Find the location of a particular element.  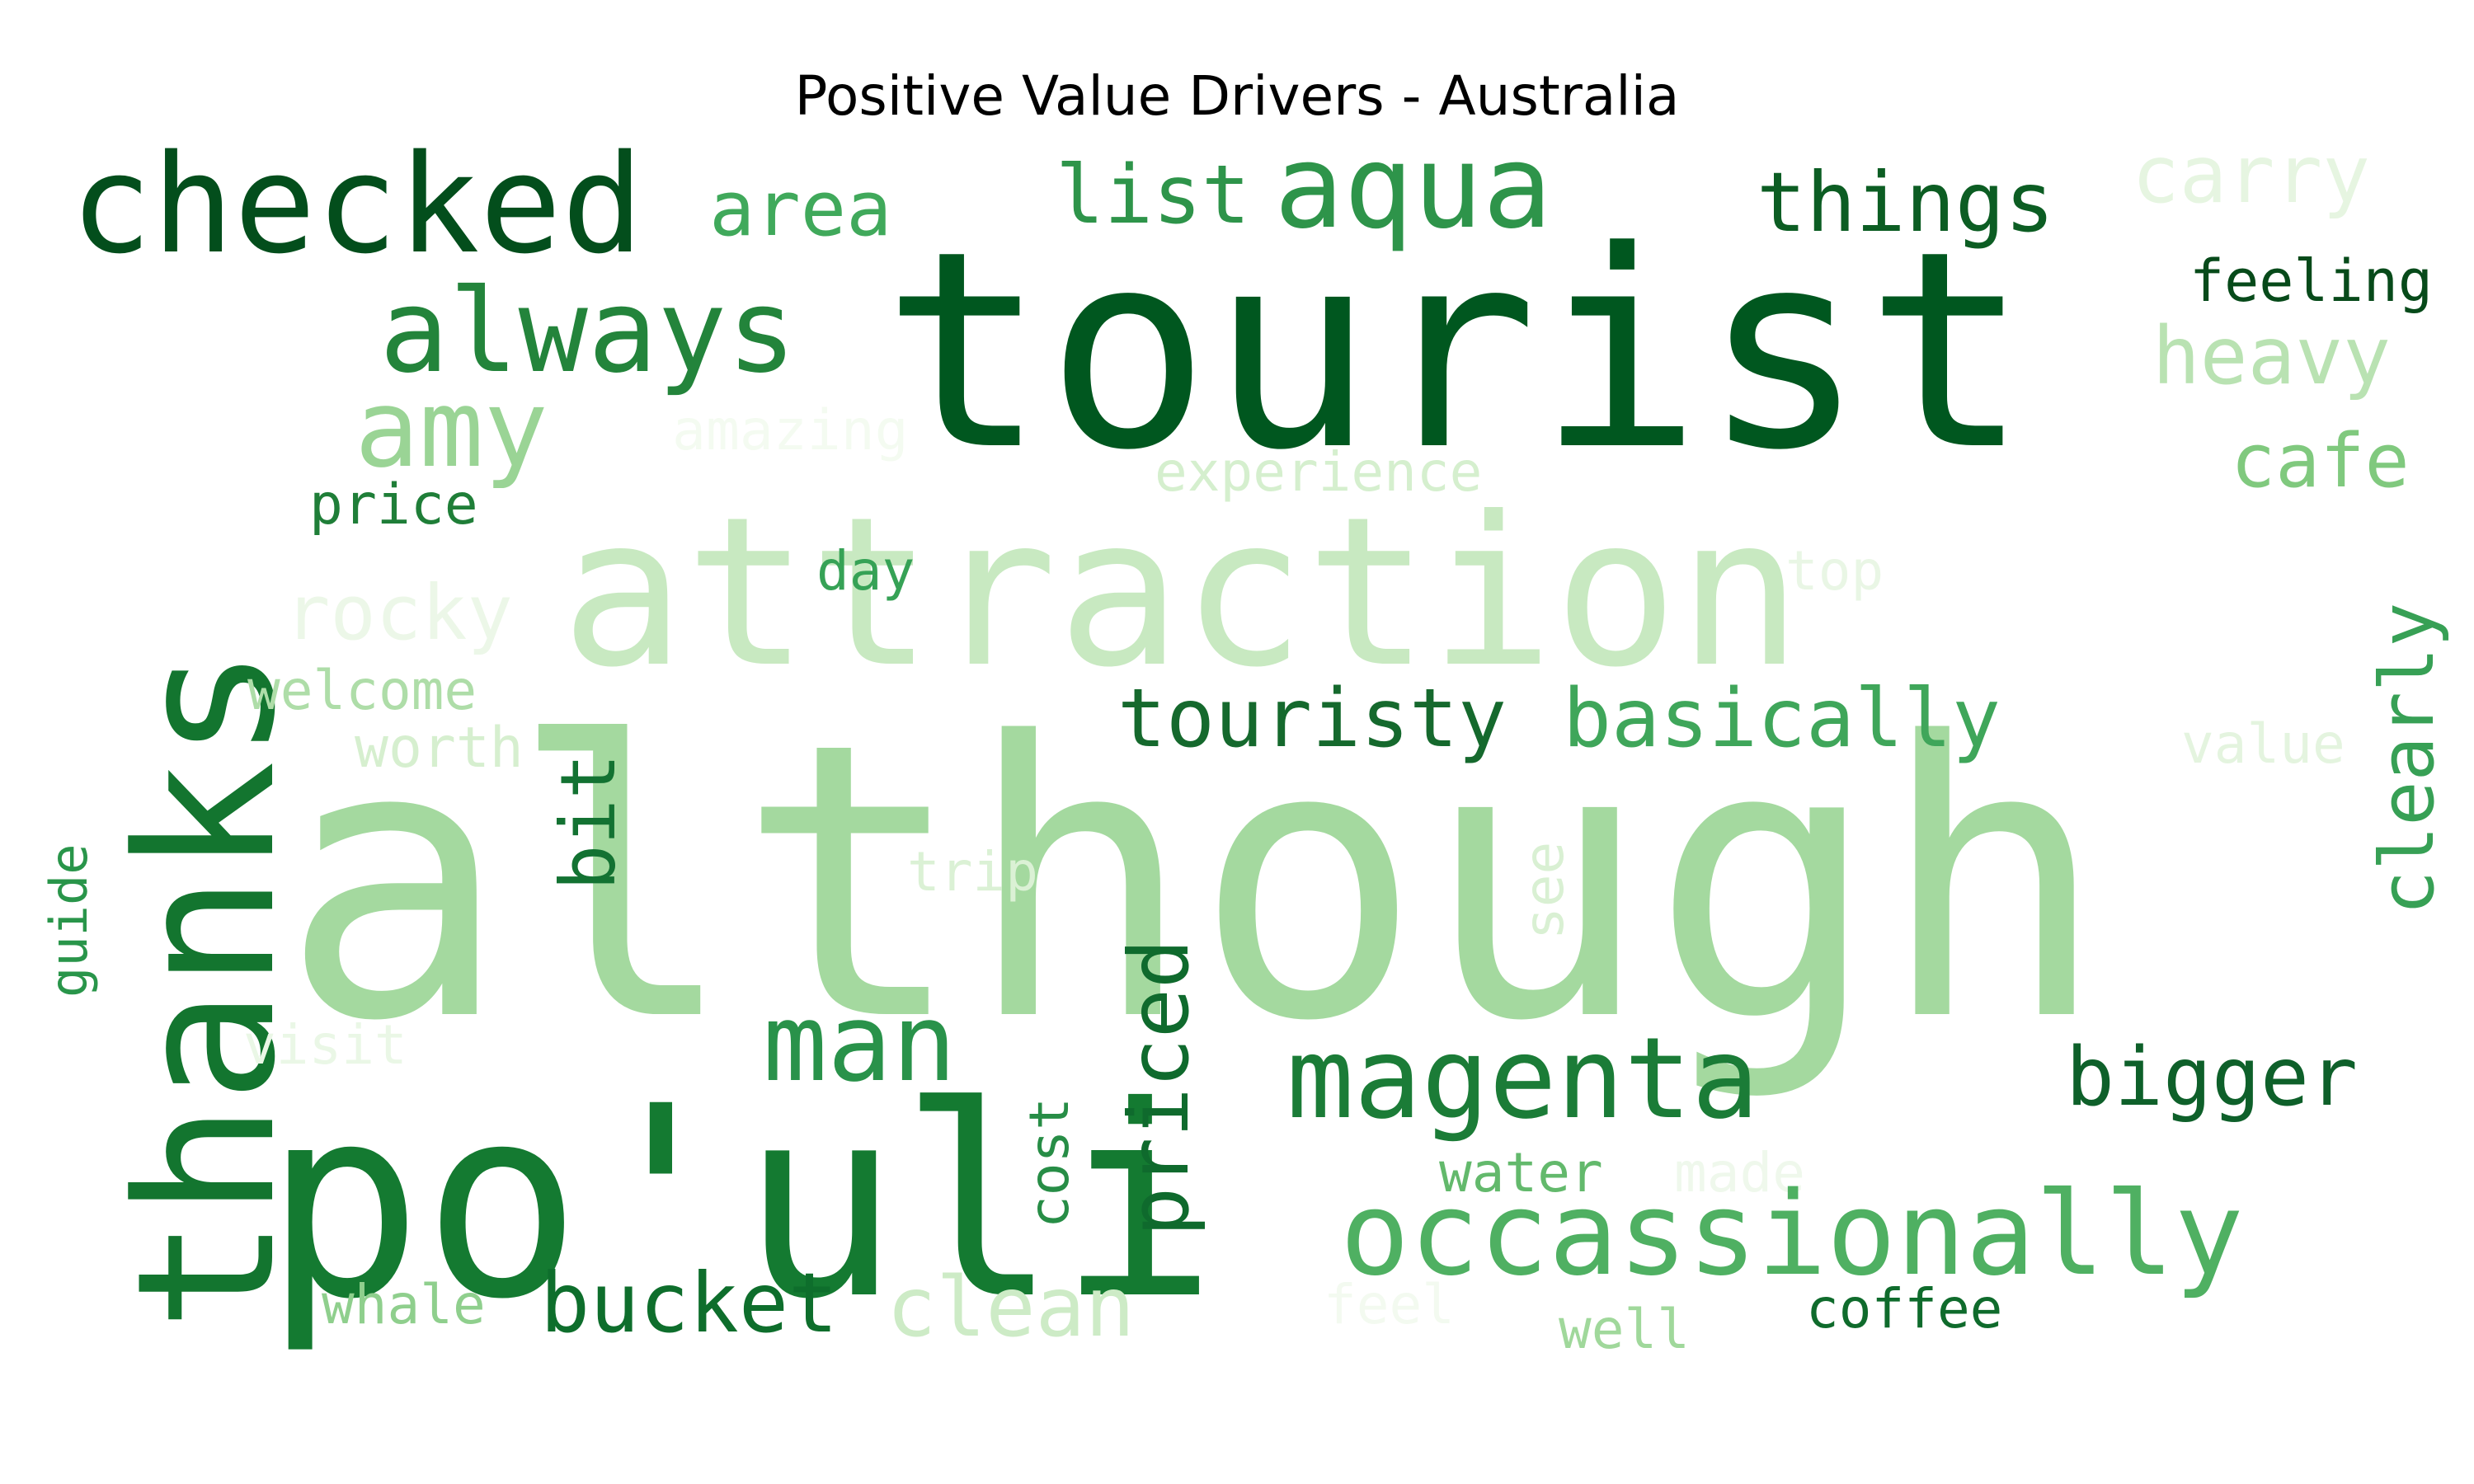

cloud-word: carry is located at coordinates (2251, 175).